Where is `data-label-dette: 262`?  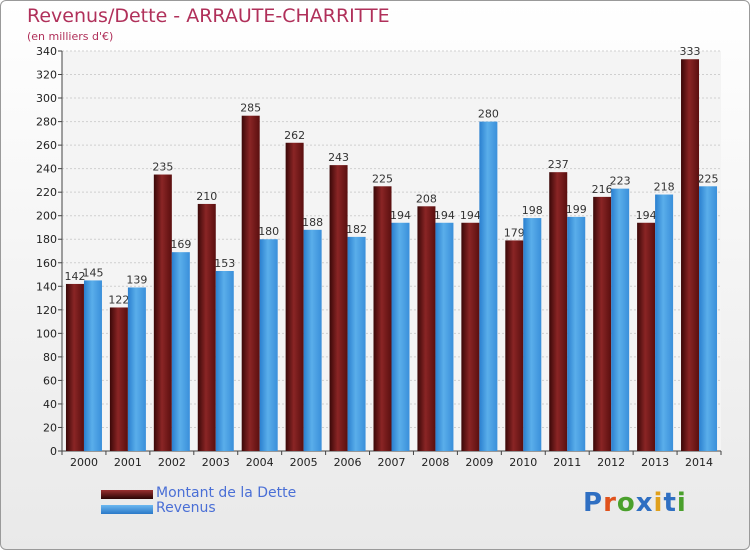
data-label-dette: 262 is located at coordinates (294, 135).